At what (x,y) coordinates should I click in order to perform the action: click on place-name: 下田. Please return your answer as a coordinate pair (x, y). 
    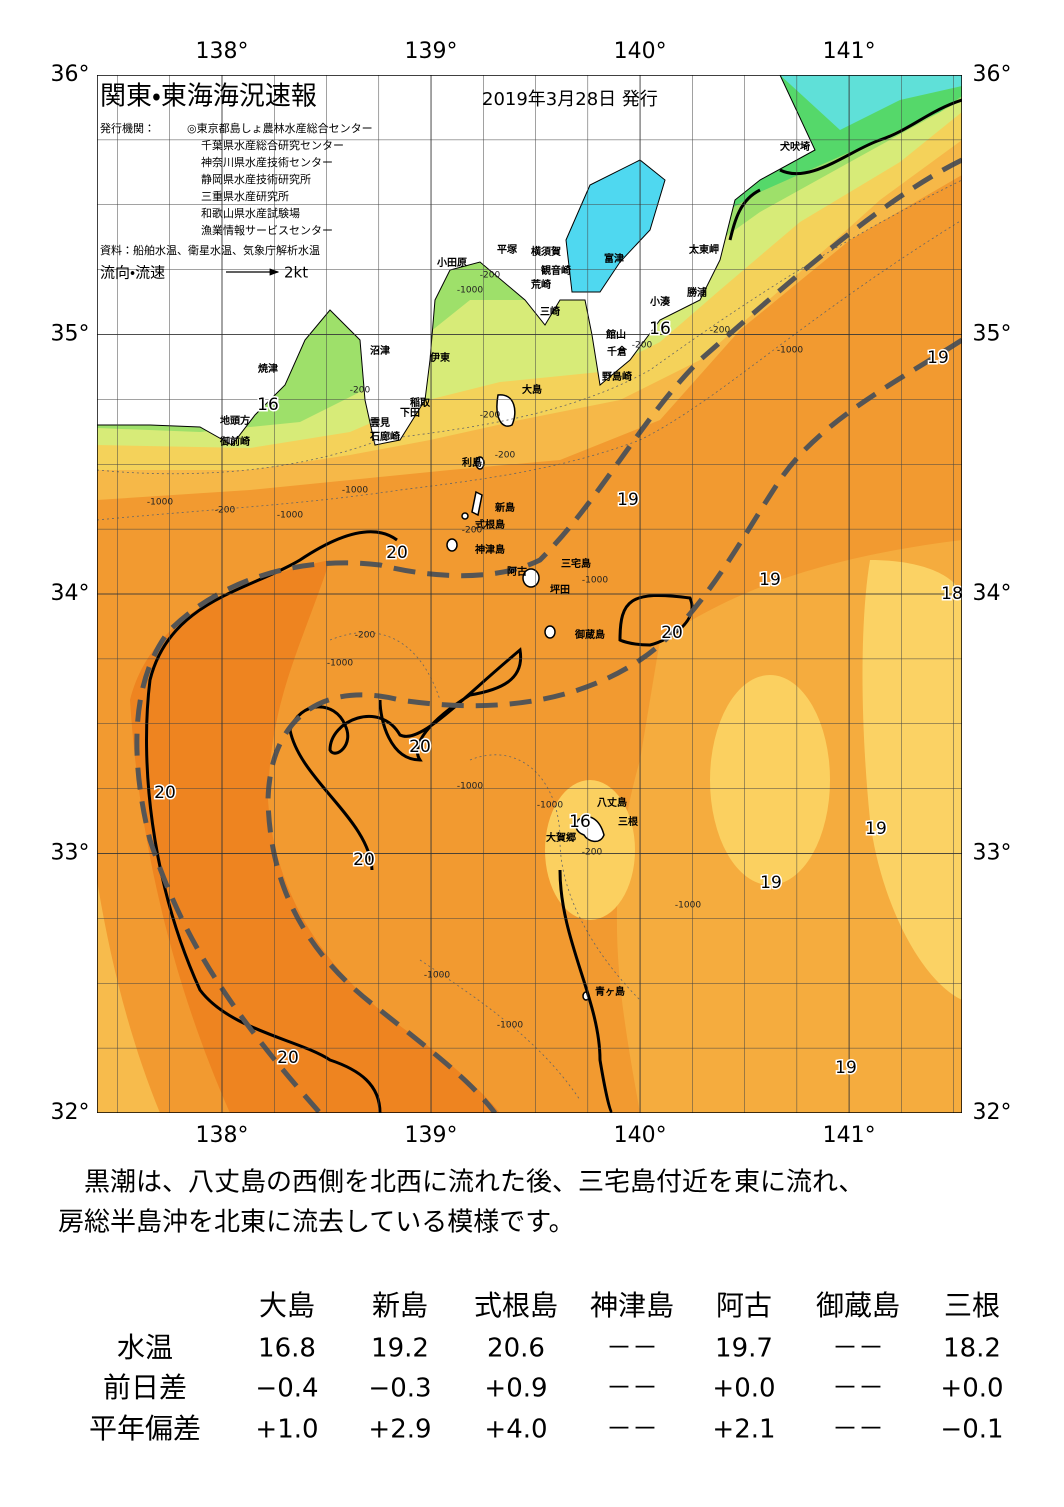
    Looking at the image, I should click on (410, 413).